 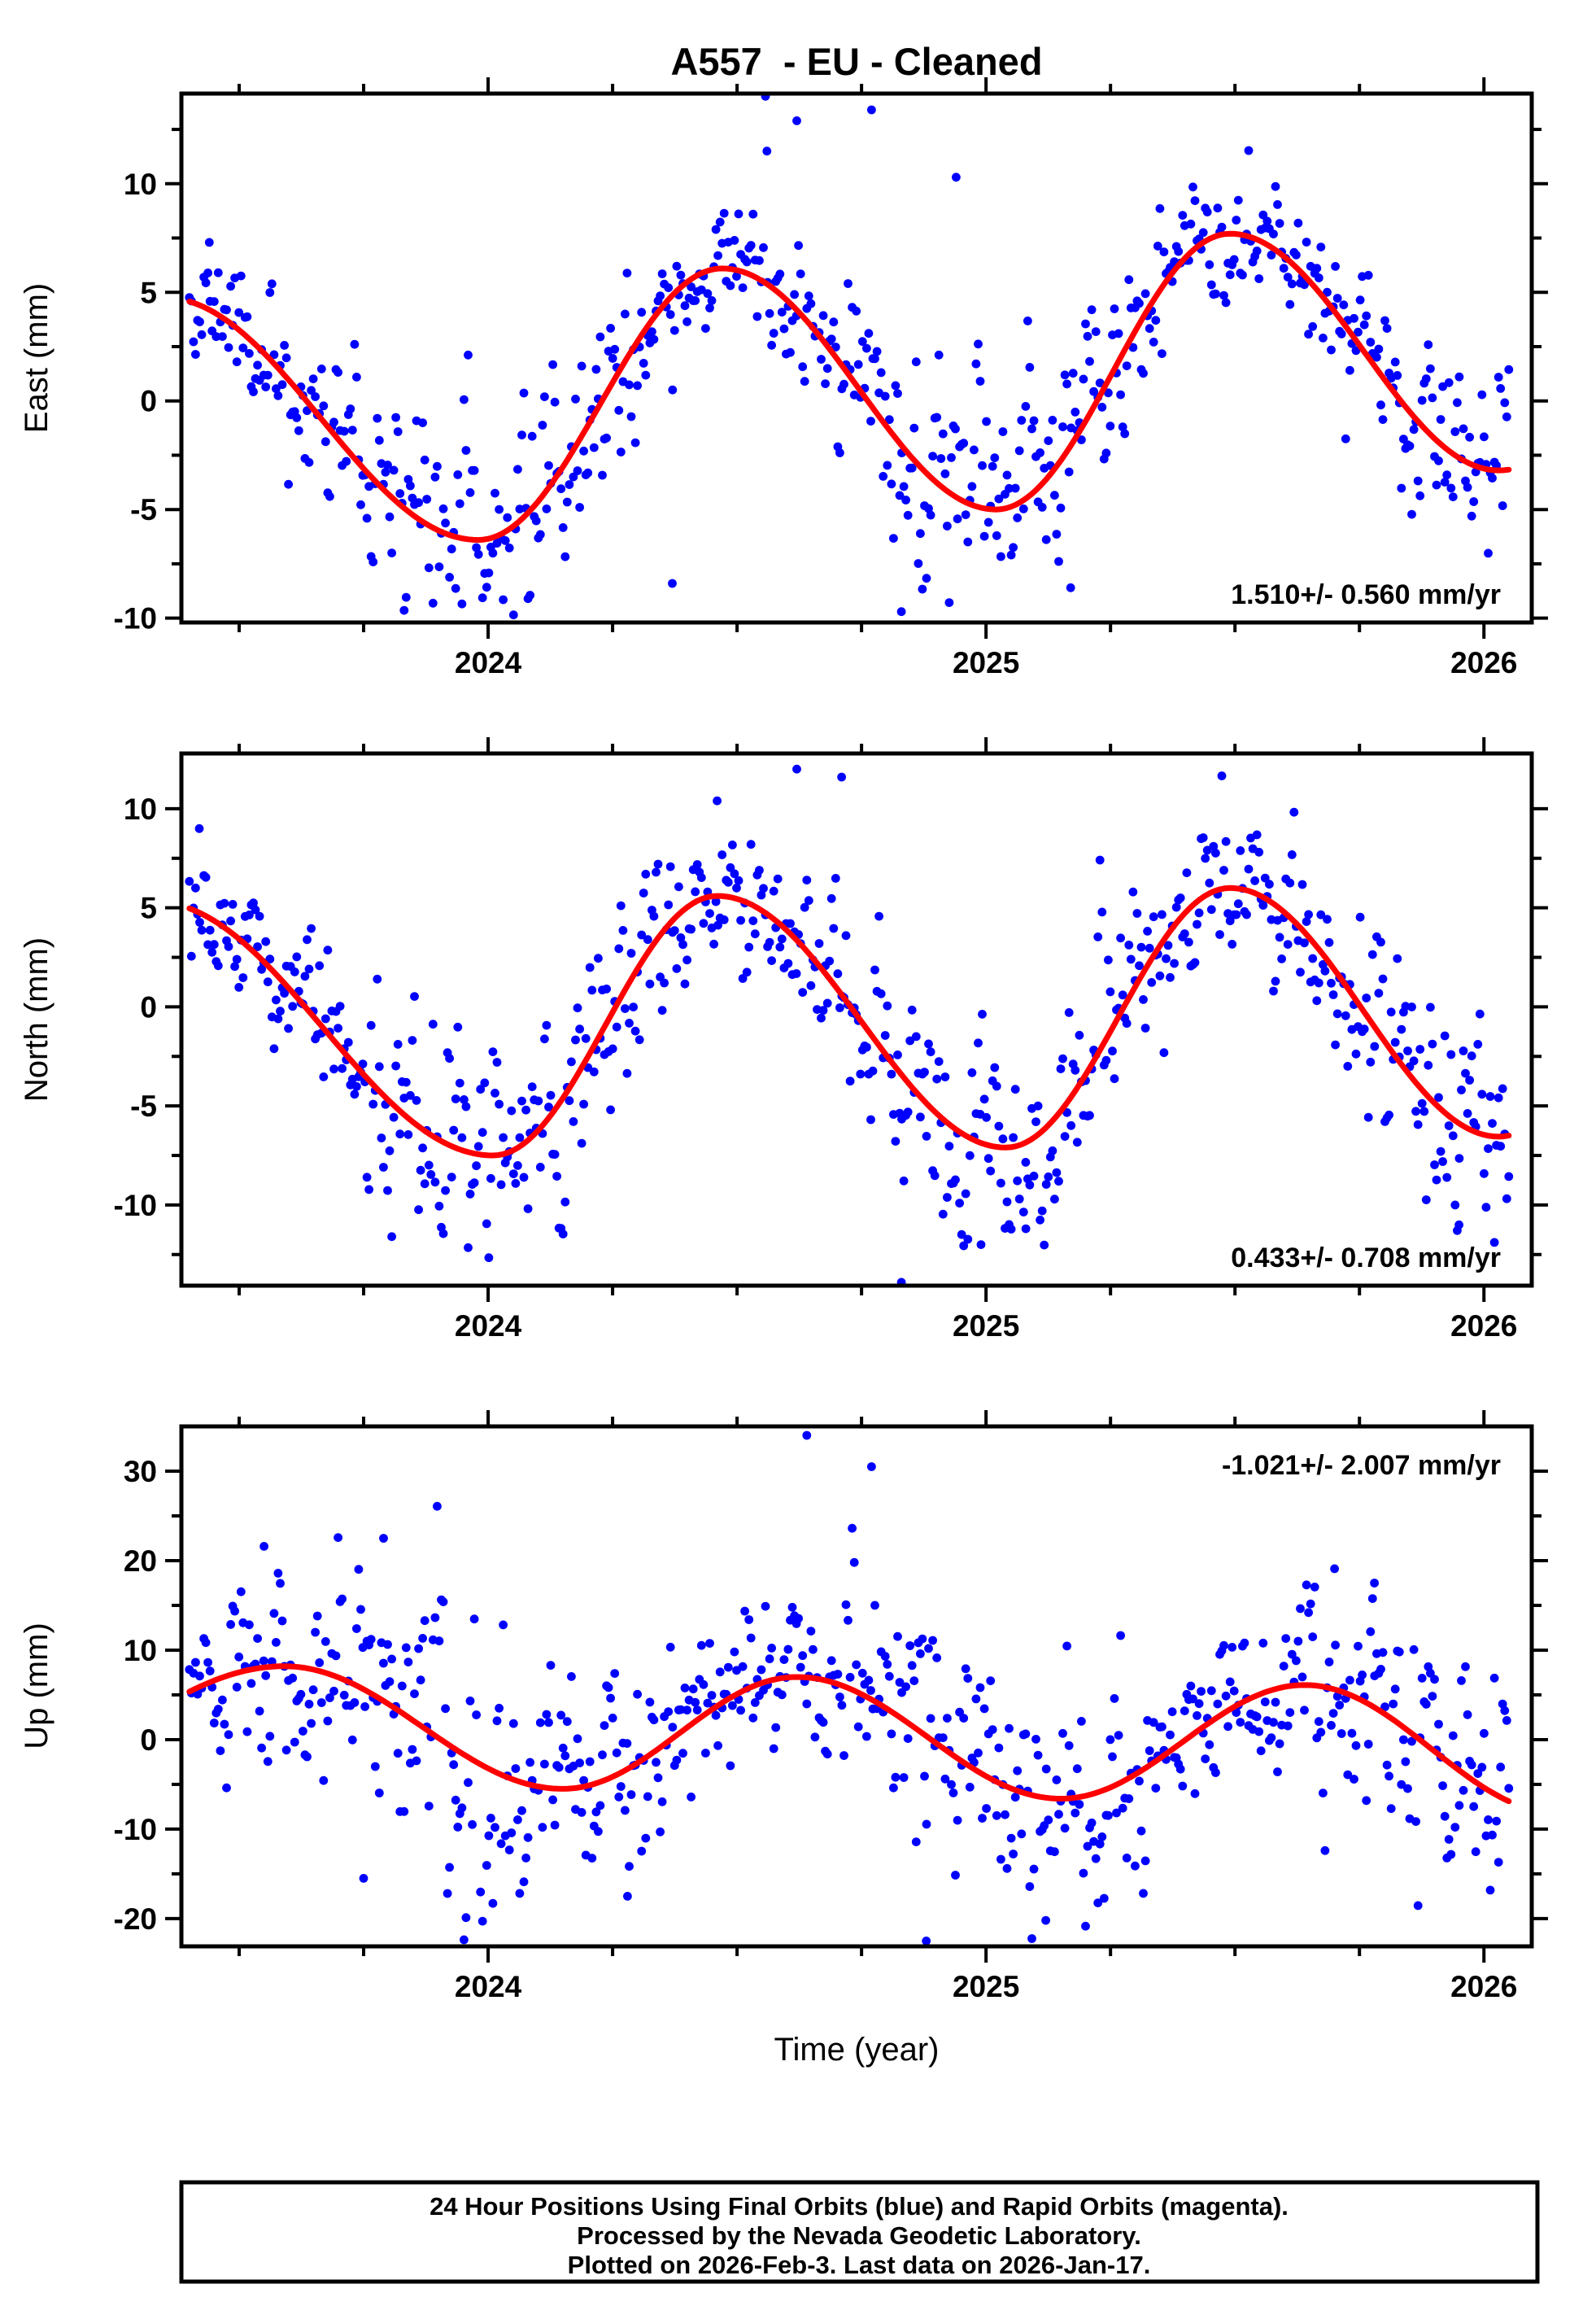 I want to click on up-rate-annotation: -1.021+/- 2.007 mm/yr, so click(x=1361, y=1465).